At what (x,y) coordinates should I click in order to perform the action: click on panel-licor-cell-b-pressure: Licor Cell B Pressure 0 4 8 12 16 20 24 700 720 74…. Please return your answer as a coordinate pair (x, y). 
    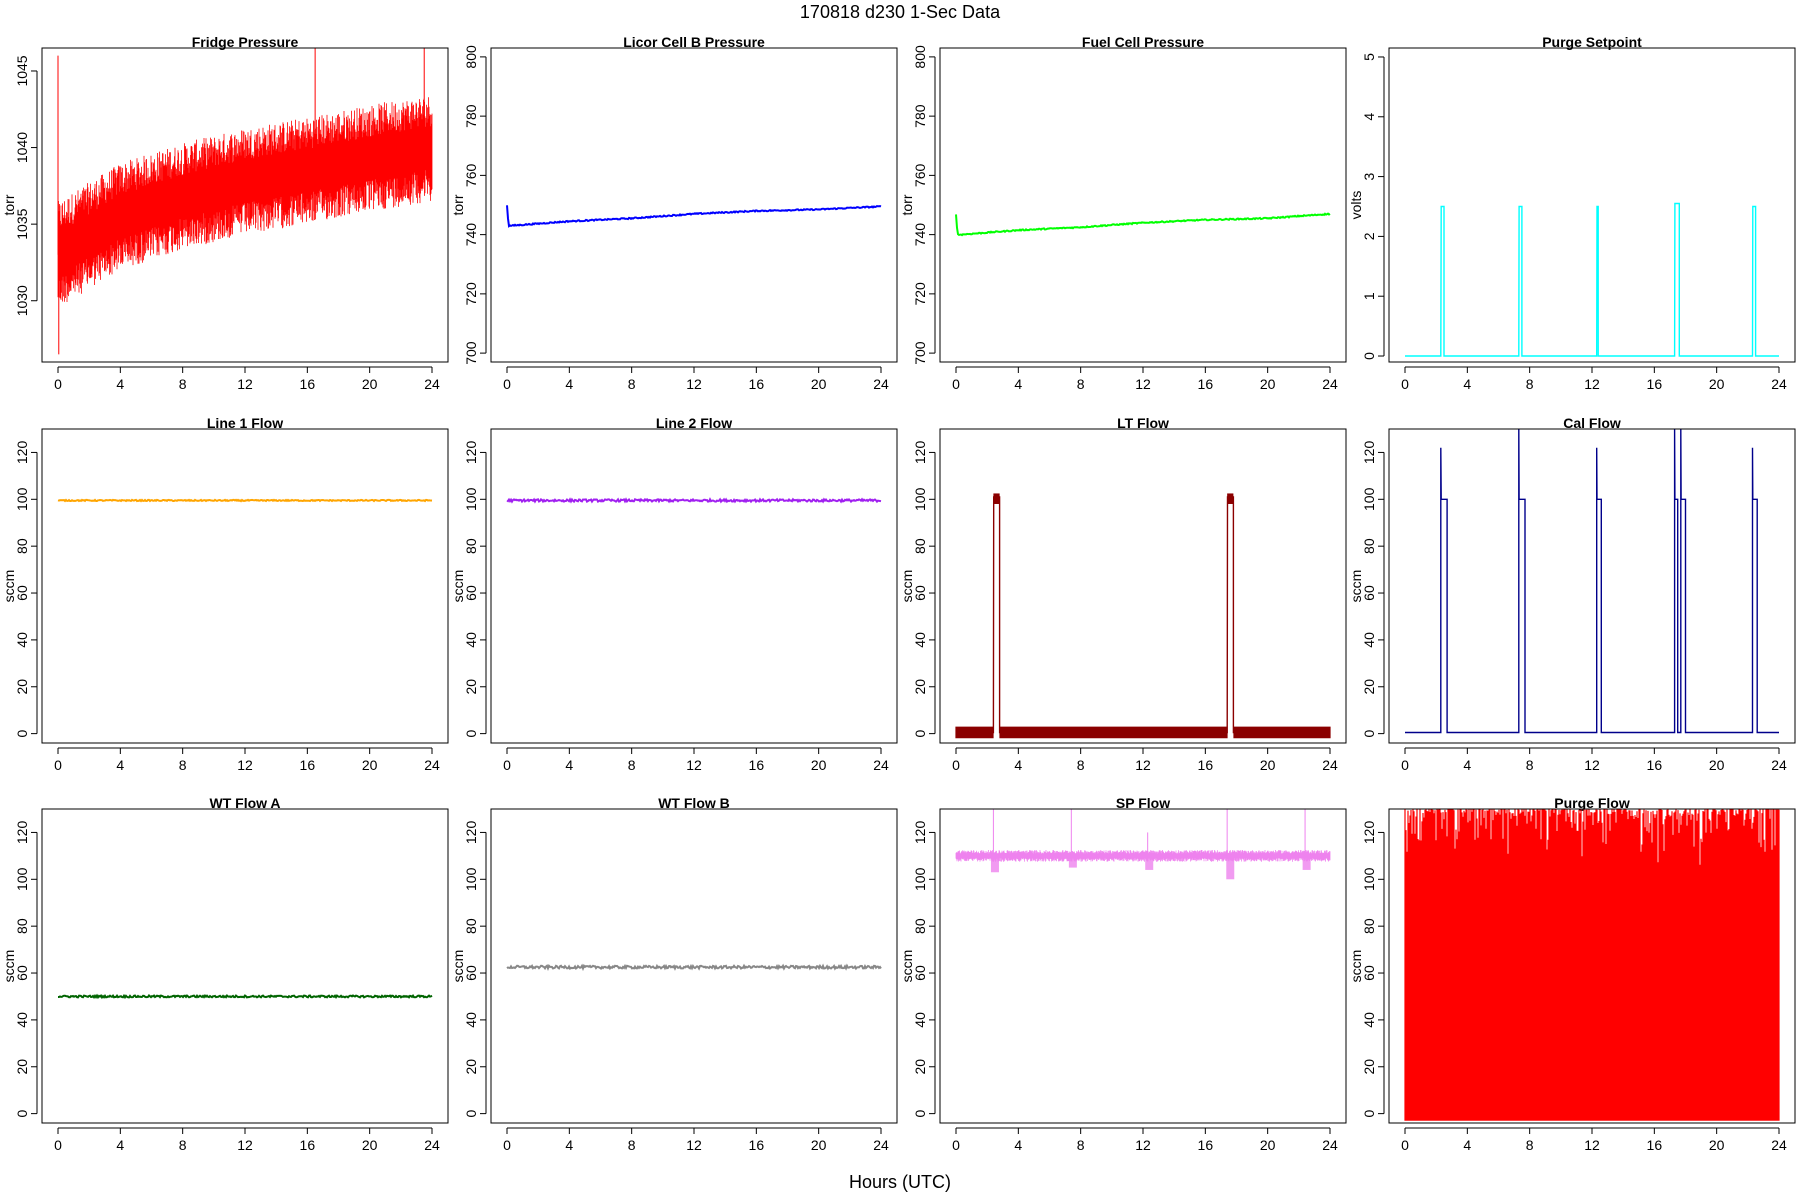
    Looking at the image, I should click on (674, 213).